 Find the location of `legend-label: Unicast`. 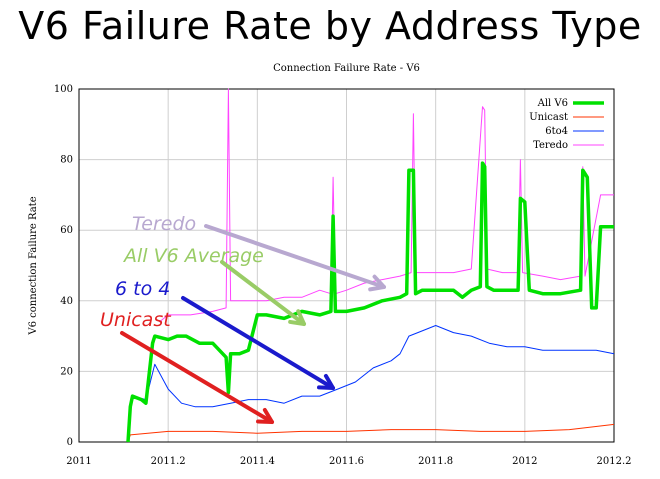

legend-label: Unicast is located at coordinates (548, 117).